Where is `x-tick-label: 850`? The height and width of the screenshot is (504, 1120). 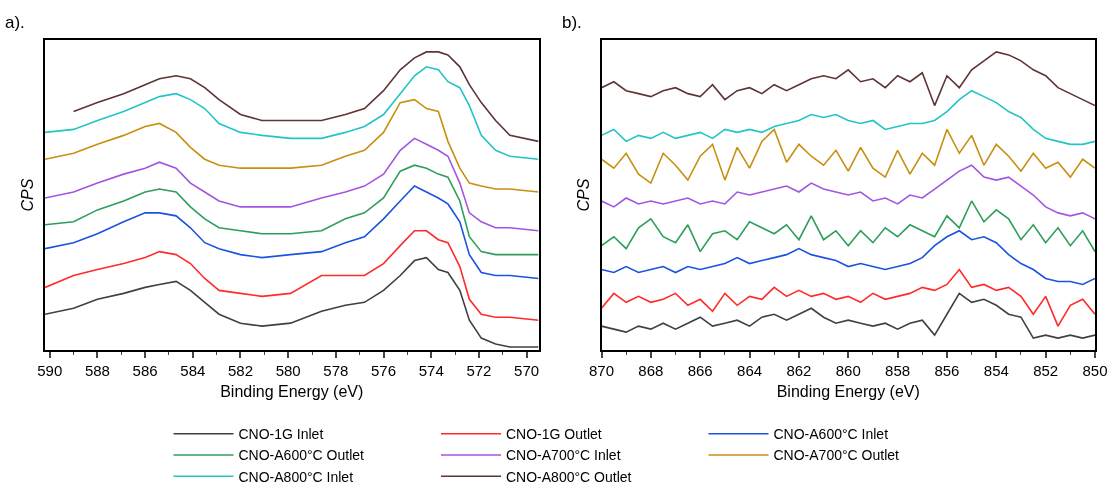
x-tick-label: 850 is located at coordinates (1095, 370).